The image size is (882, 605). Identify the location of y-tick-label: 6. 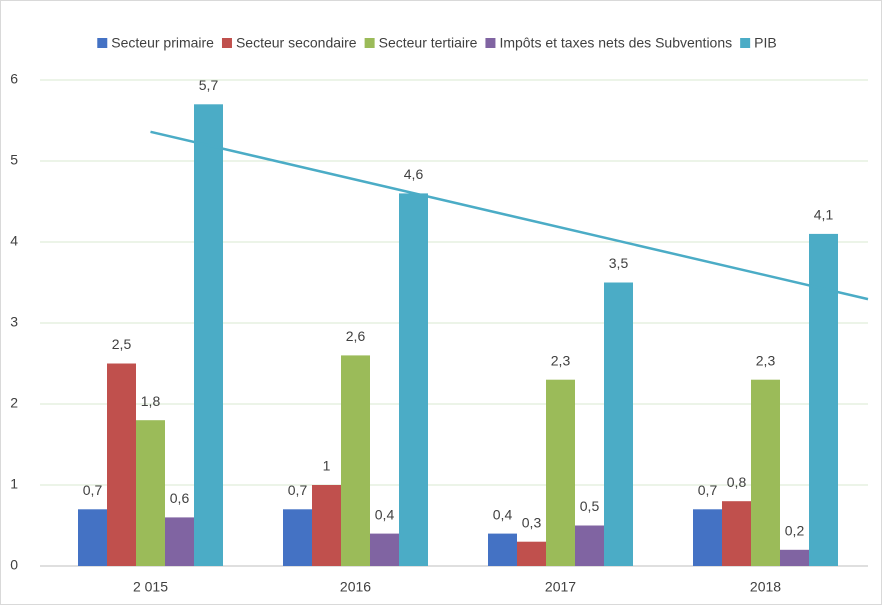
(14, 79).